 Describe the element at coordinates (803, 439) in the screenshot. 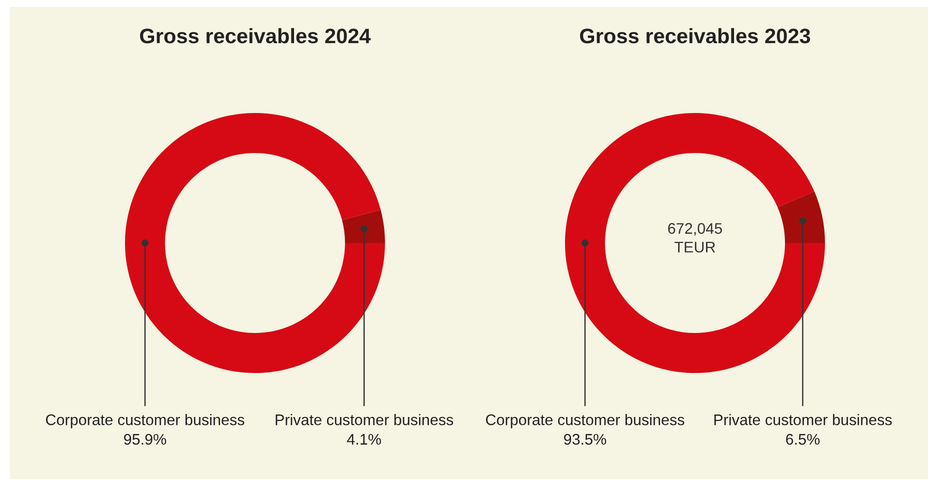

I see `data-label: 6.5%` at that location.